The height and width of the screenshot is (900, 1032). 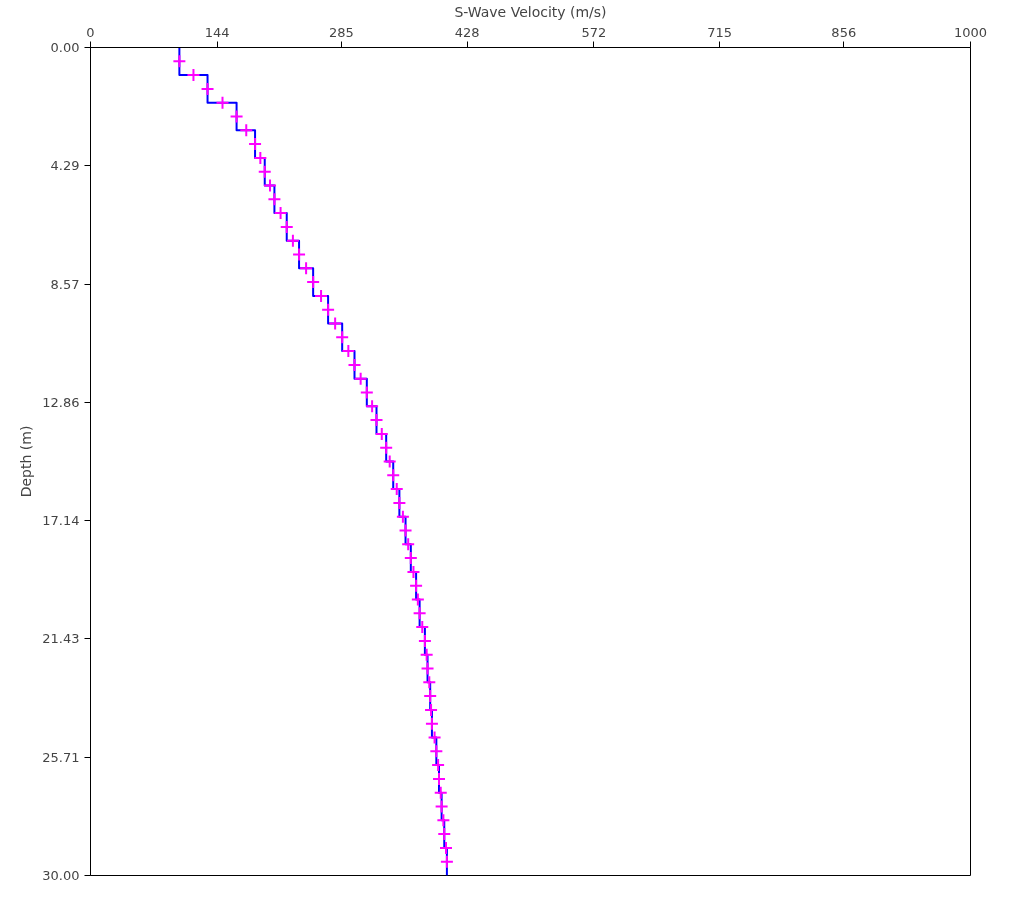 What do you see at coordinates (90, 32) in the screenshot?
I see `x-tick-label: 0` at bounding box center [90, 32].